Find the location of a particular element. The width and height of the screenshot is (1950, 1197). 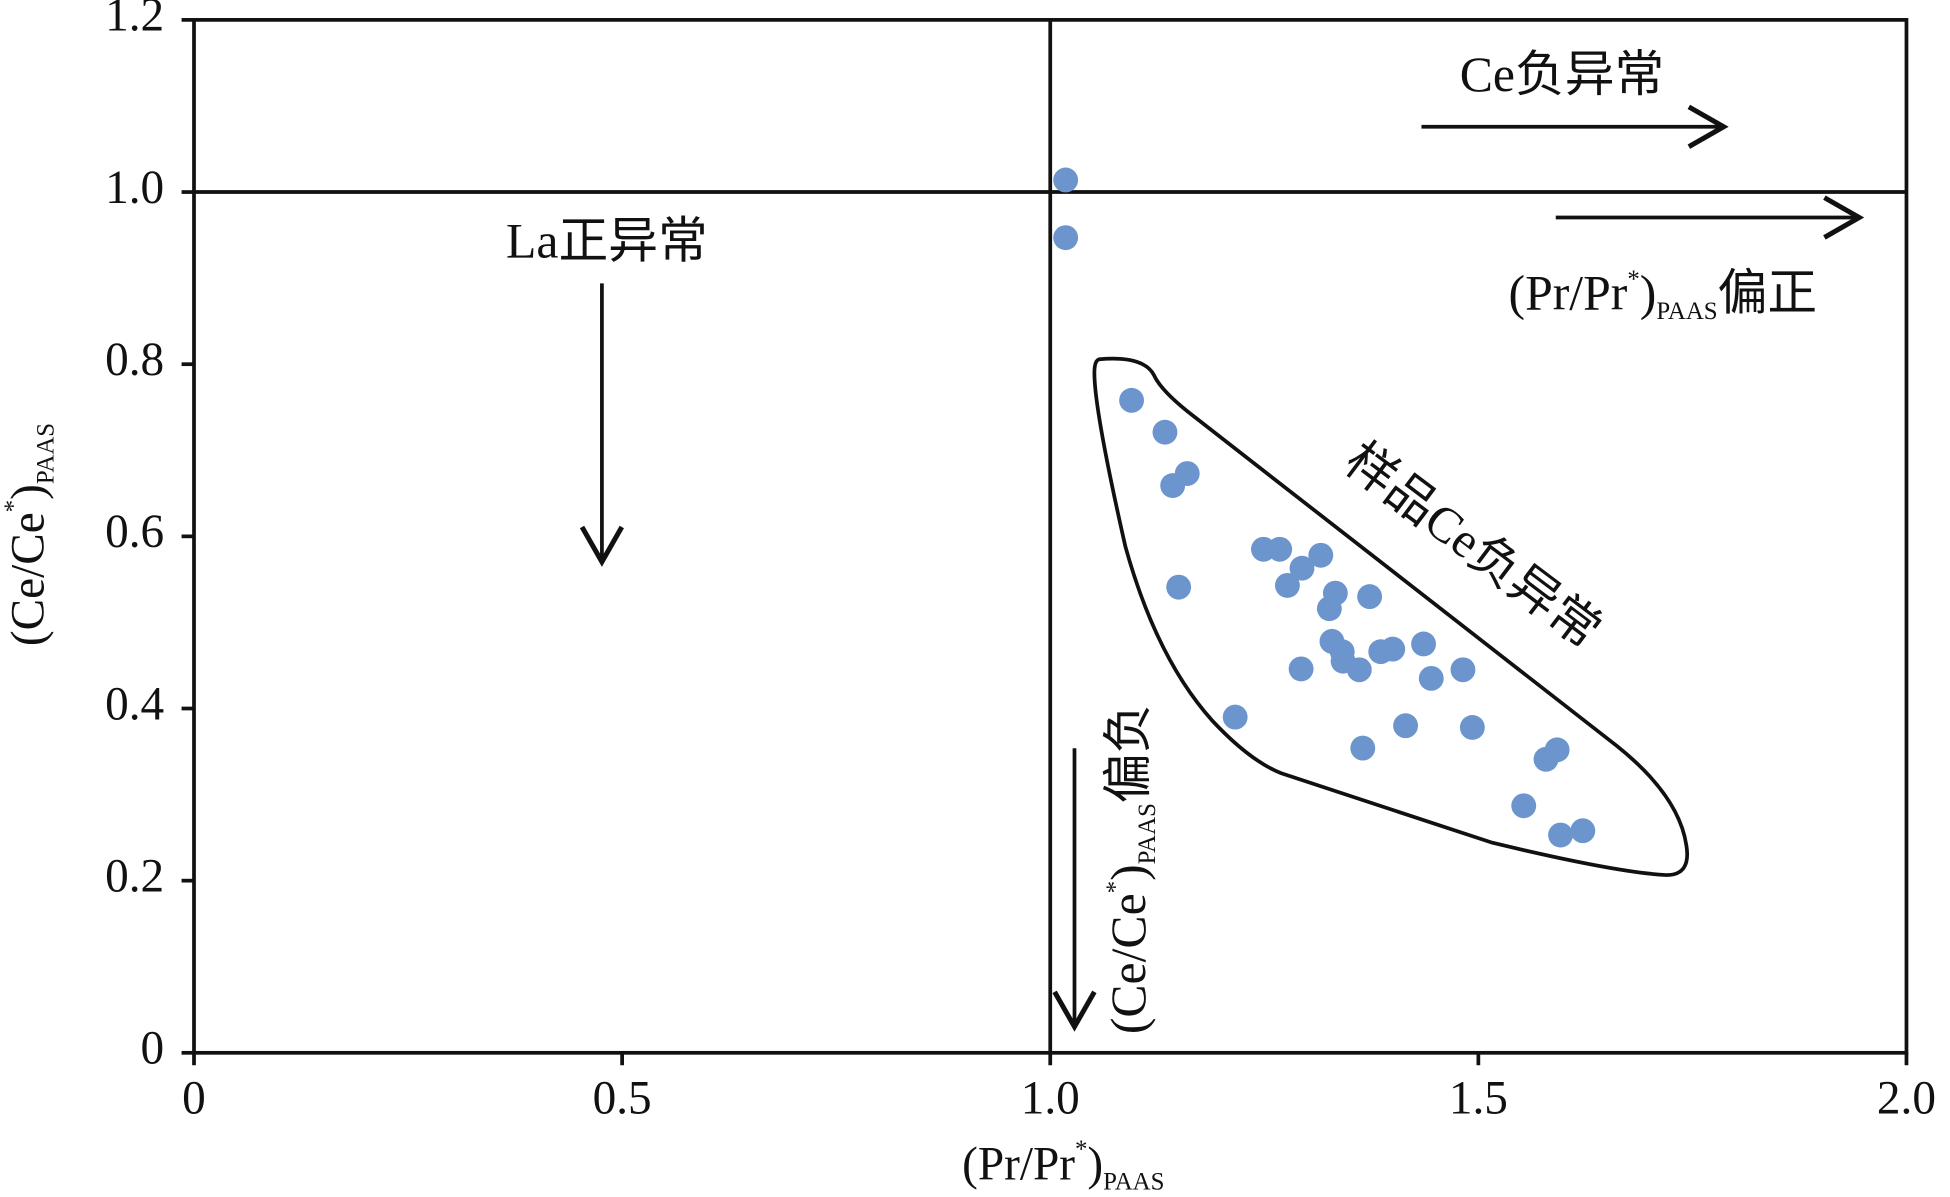

annotation: (Pr/Pr*)PAAS偏正 is located at coordinates (1663, 295).